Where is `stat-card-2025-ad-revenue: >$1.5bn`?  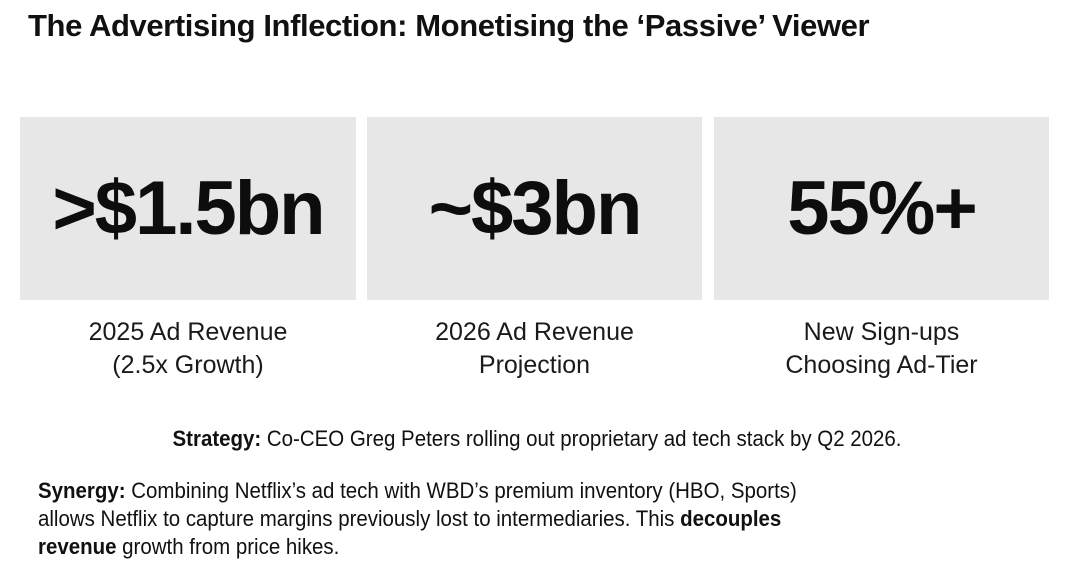
stat-card-2025-ad-revenue: >$1.5bn is located at coordinates (188, 208).